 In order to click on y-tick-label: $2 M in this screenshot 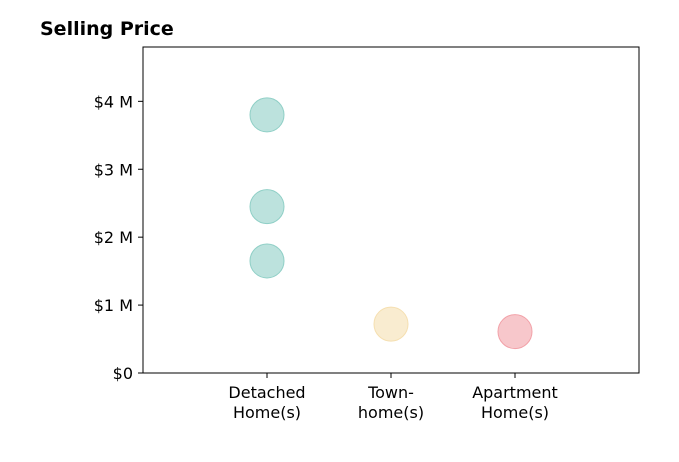, I will do `click(113, 237)`.